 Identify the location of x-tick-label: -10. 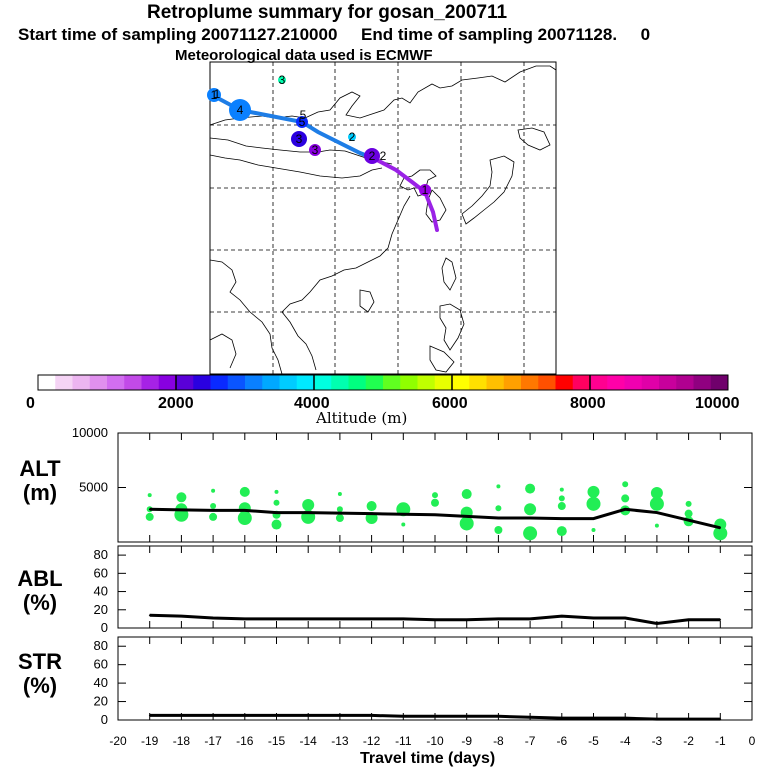
(435, 741).